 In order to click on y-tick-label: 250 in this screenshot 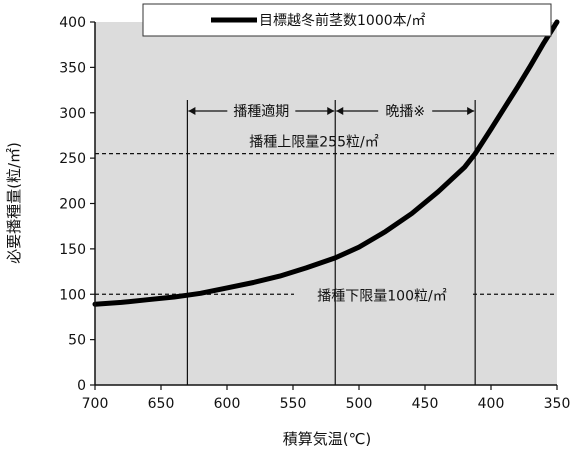, I will do `click(72, 159)`.